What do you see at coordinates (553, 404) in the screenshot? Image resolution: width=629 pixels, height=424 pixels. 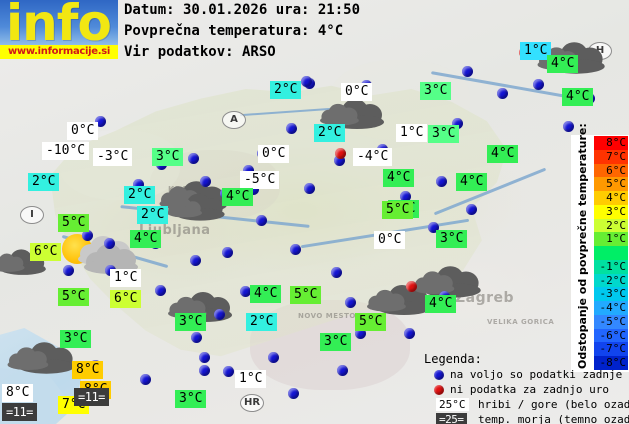 I see `legend-item-text: hribi / gore (belo ozadje)` at bounding box center [553, 404].